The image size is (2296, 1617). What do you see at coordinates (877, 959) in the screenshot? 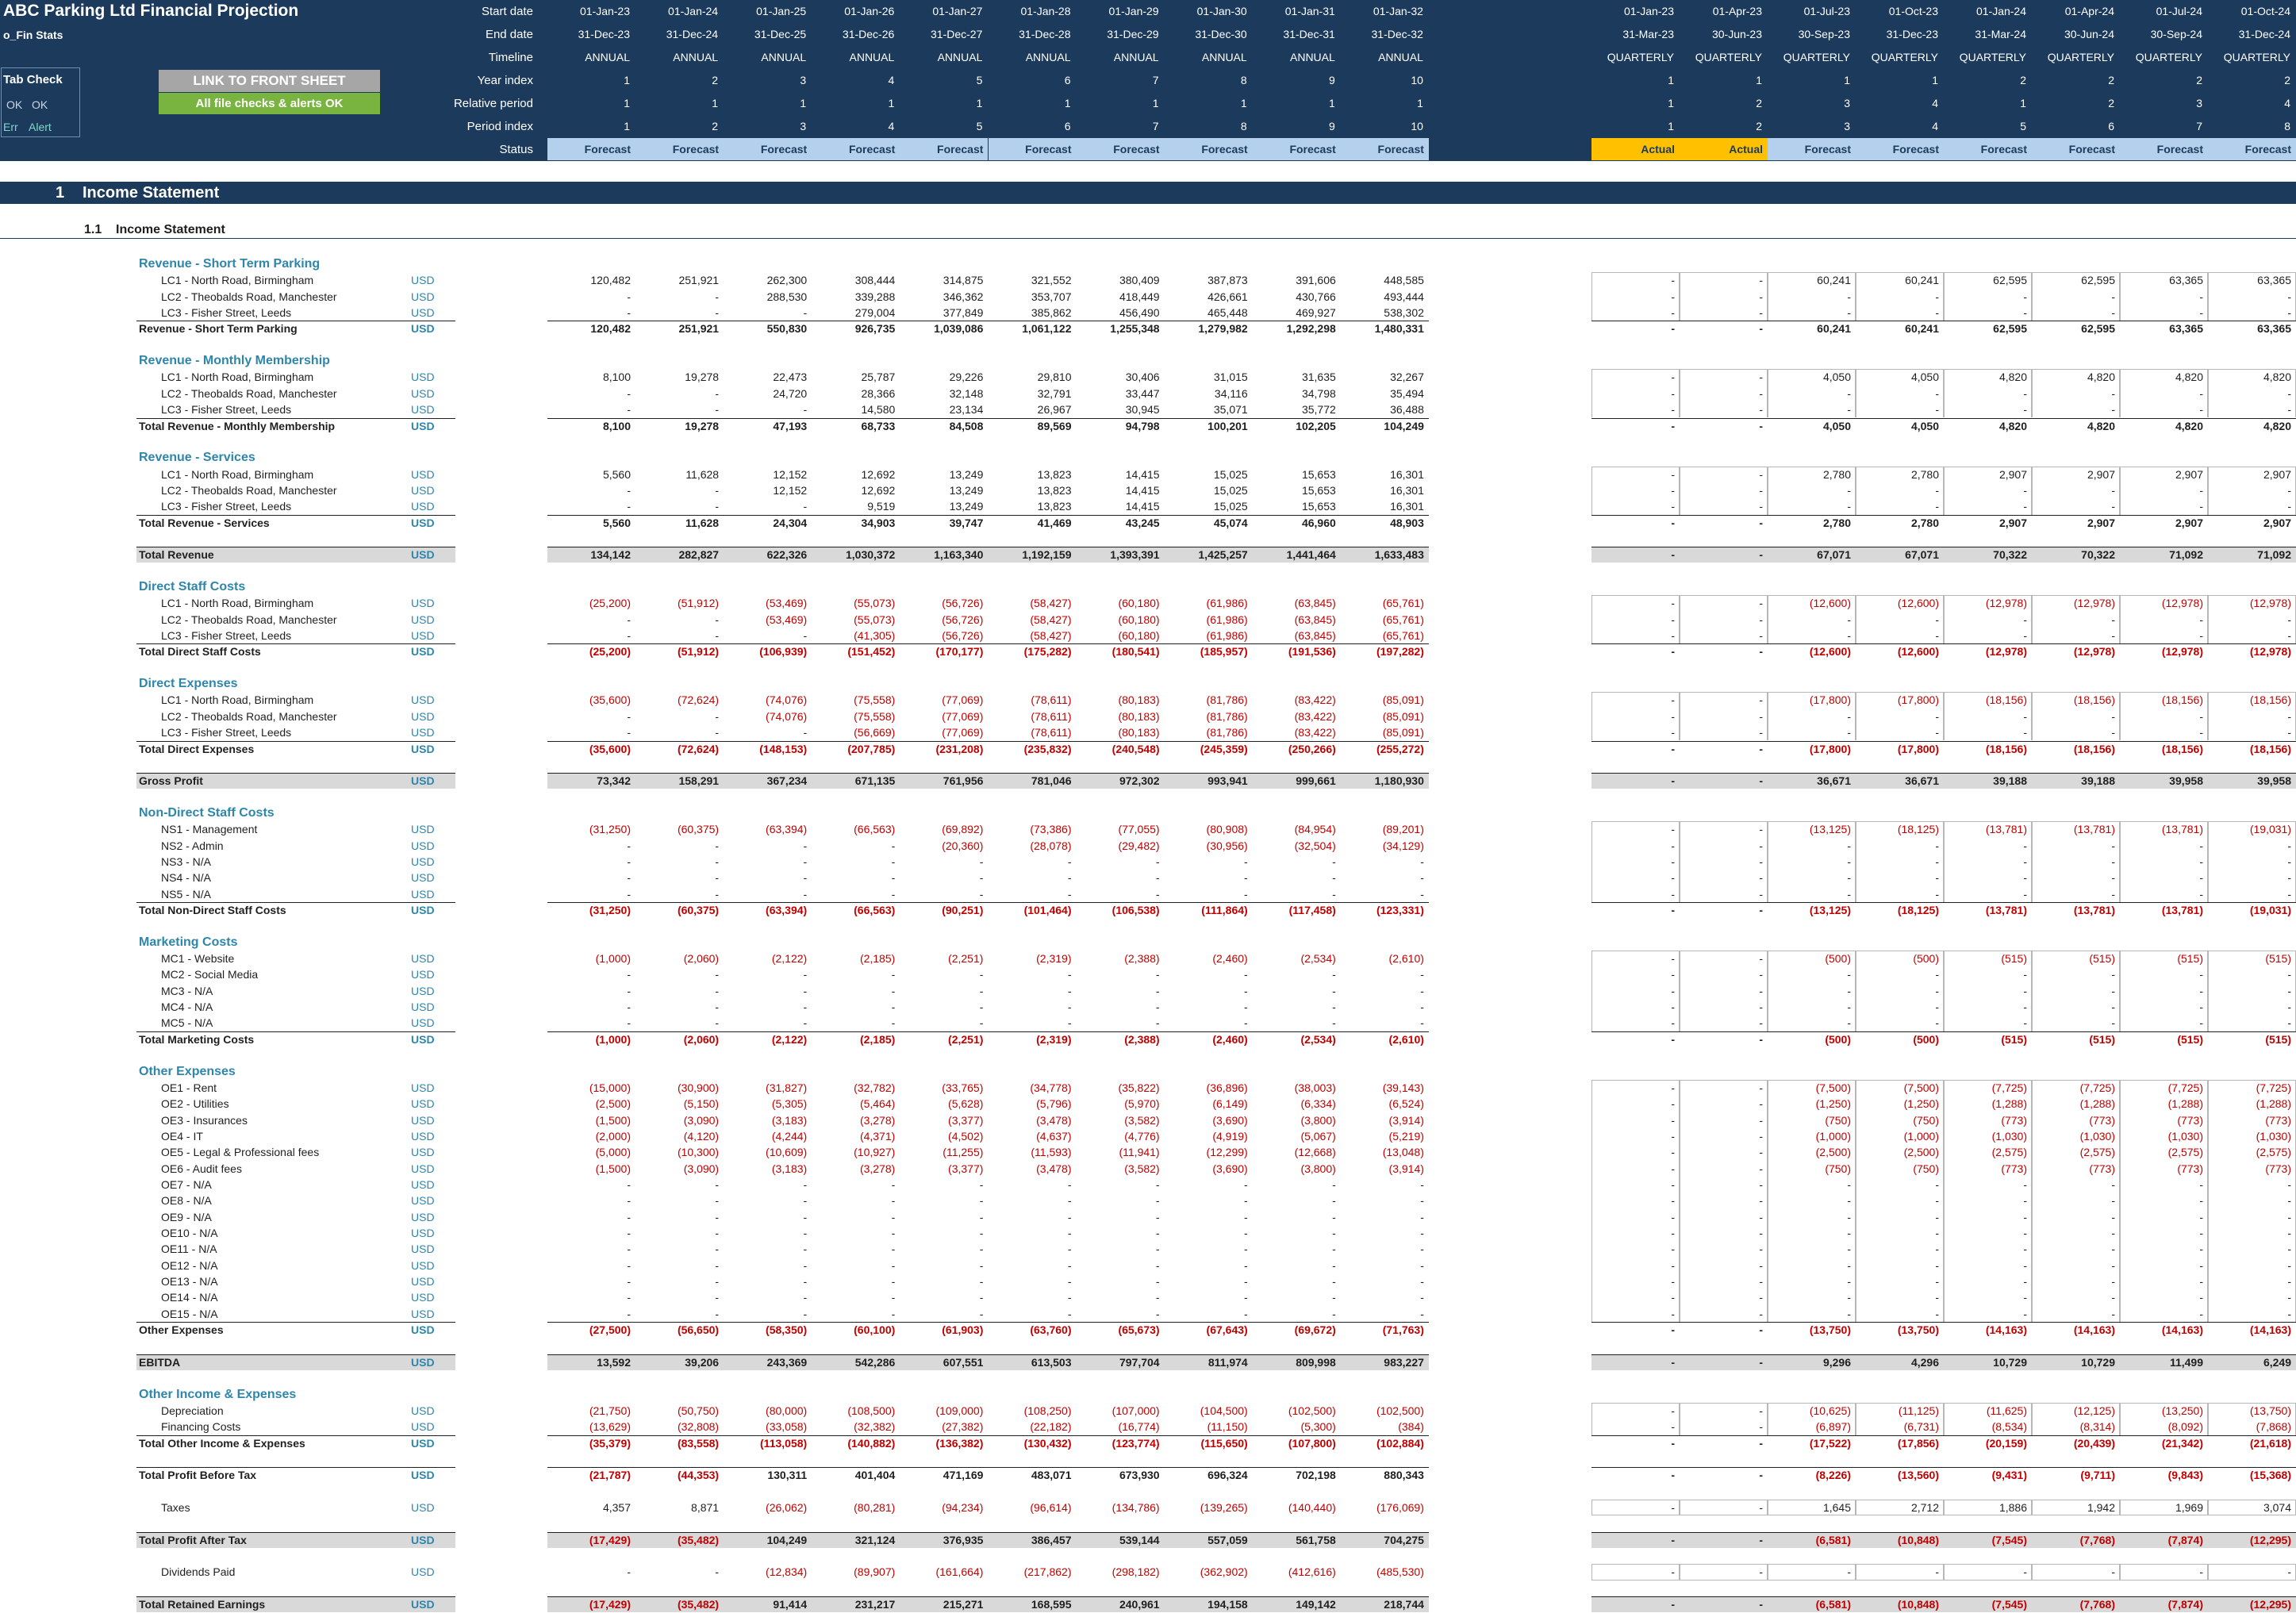
I see `annual-value-cell: (2,185)` at bounding box center [877, 959].